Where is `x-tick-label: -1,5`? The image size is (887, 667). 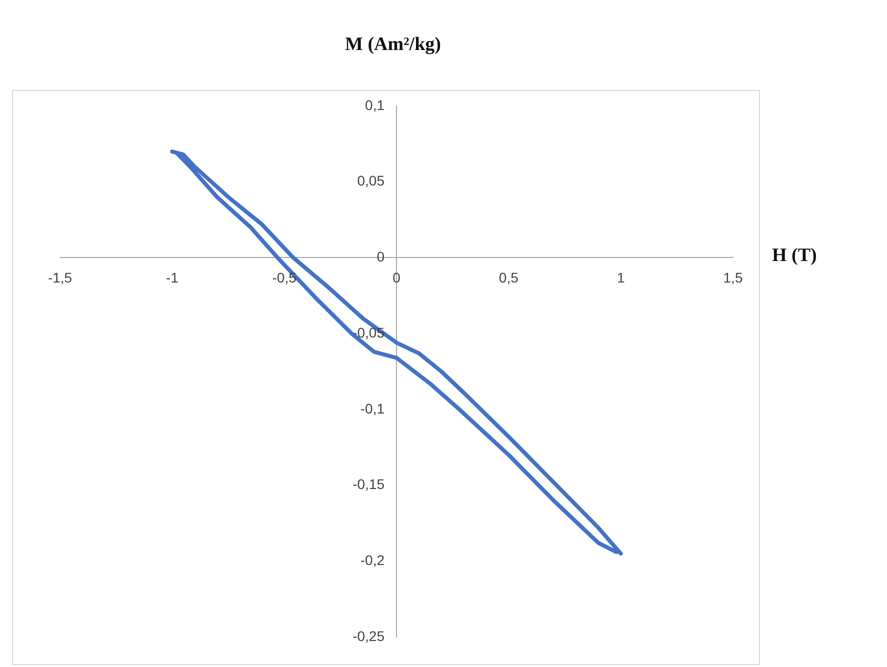 x-tick-label: -1,5 is located at coordinates (60, 278).